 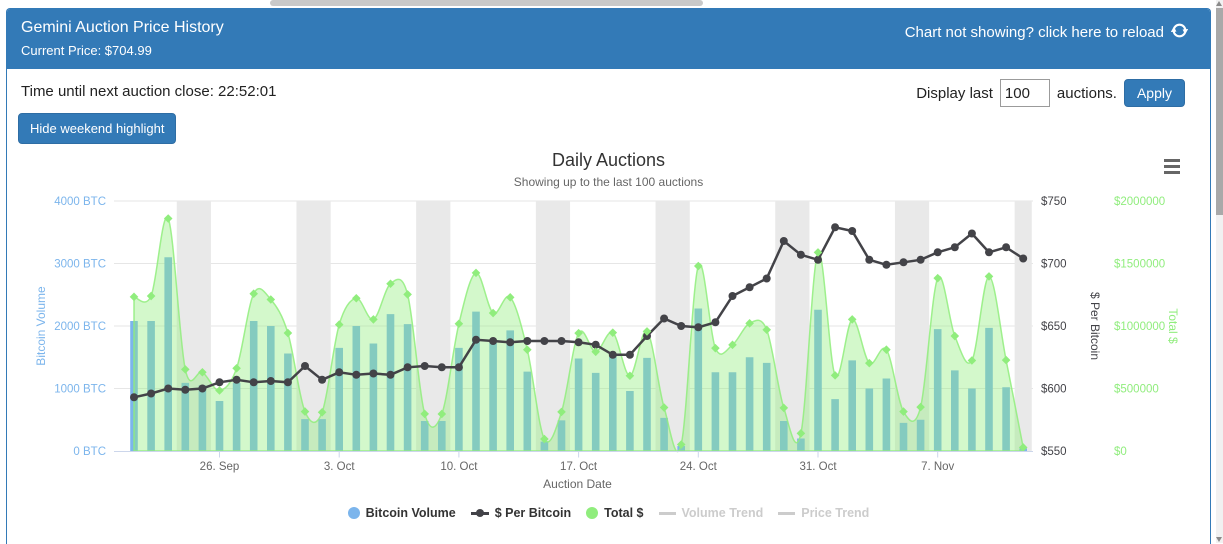 What do you see at coordinates (1054, 327) in the screenshot?
I see `y-tick-label: $650` at bounding box center [1054, 327].